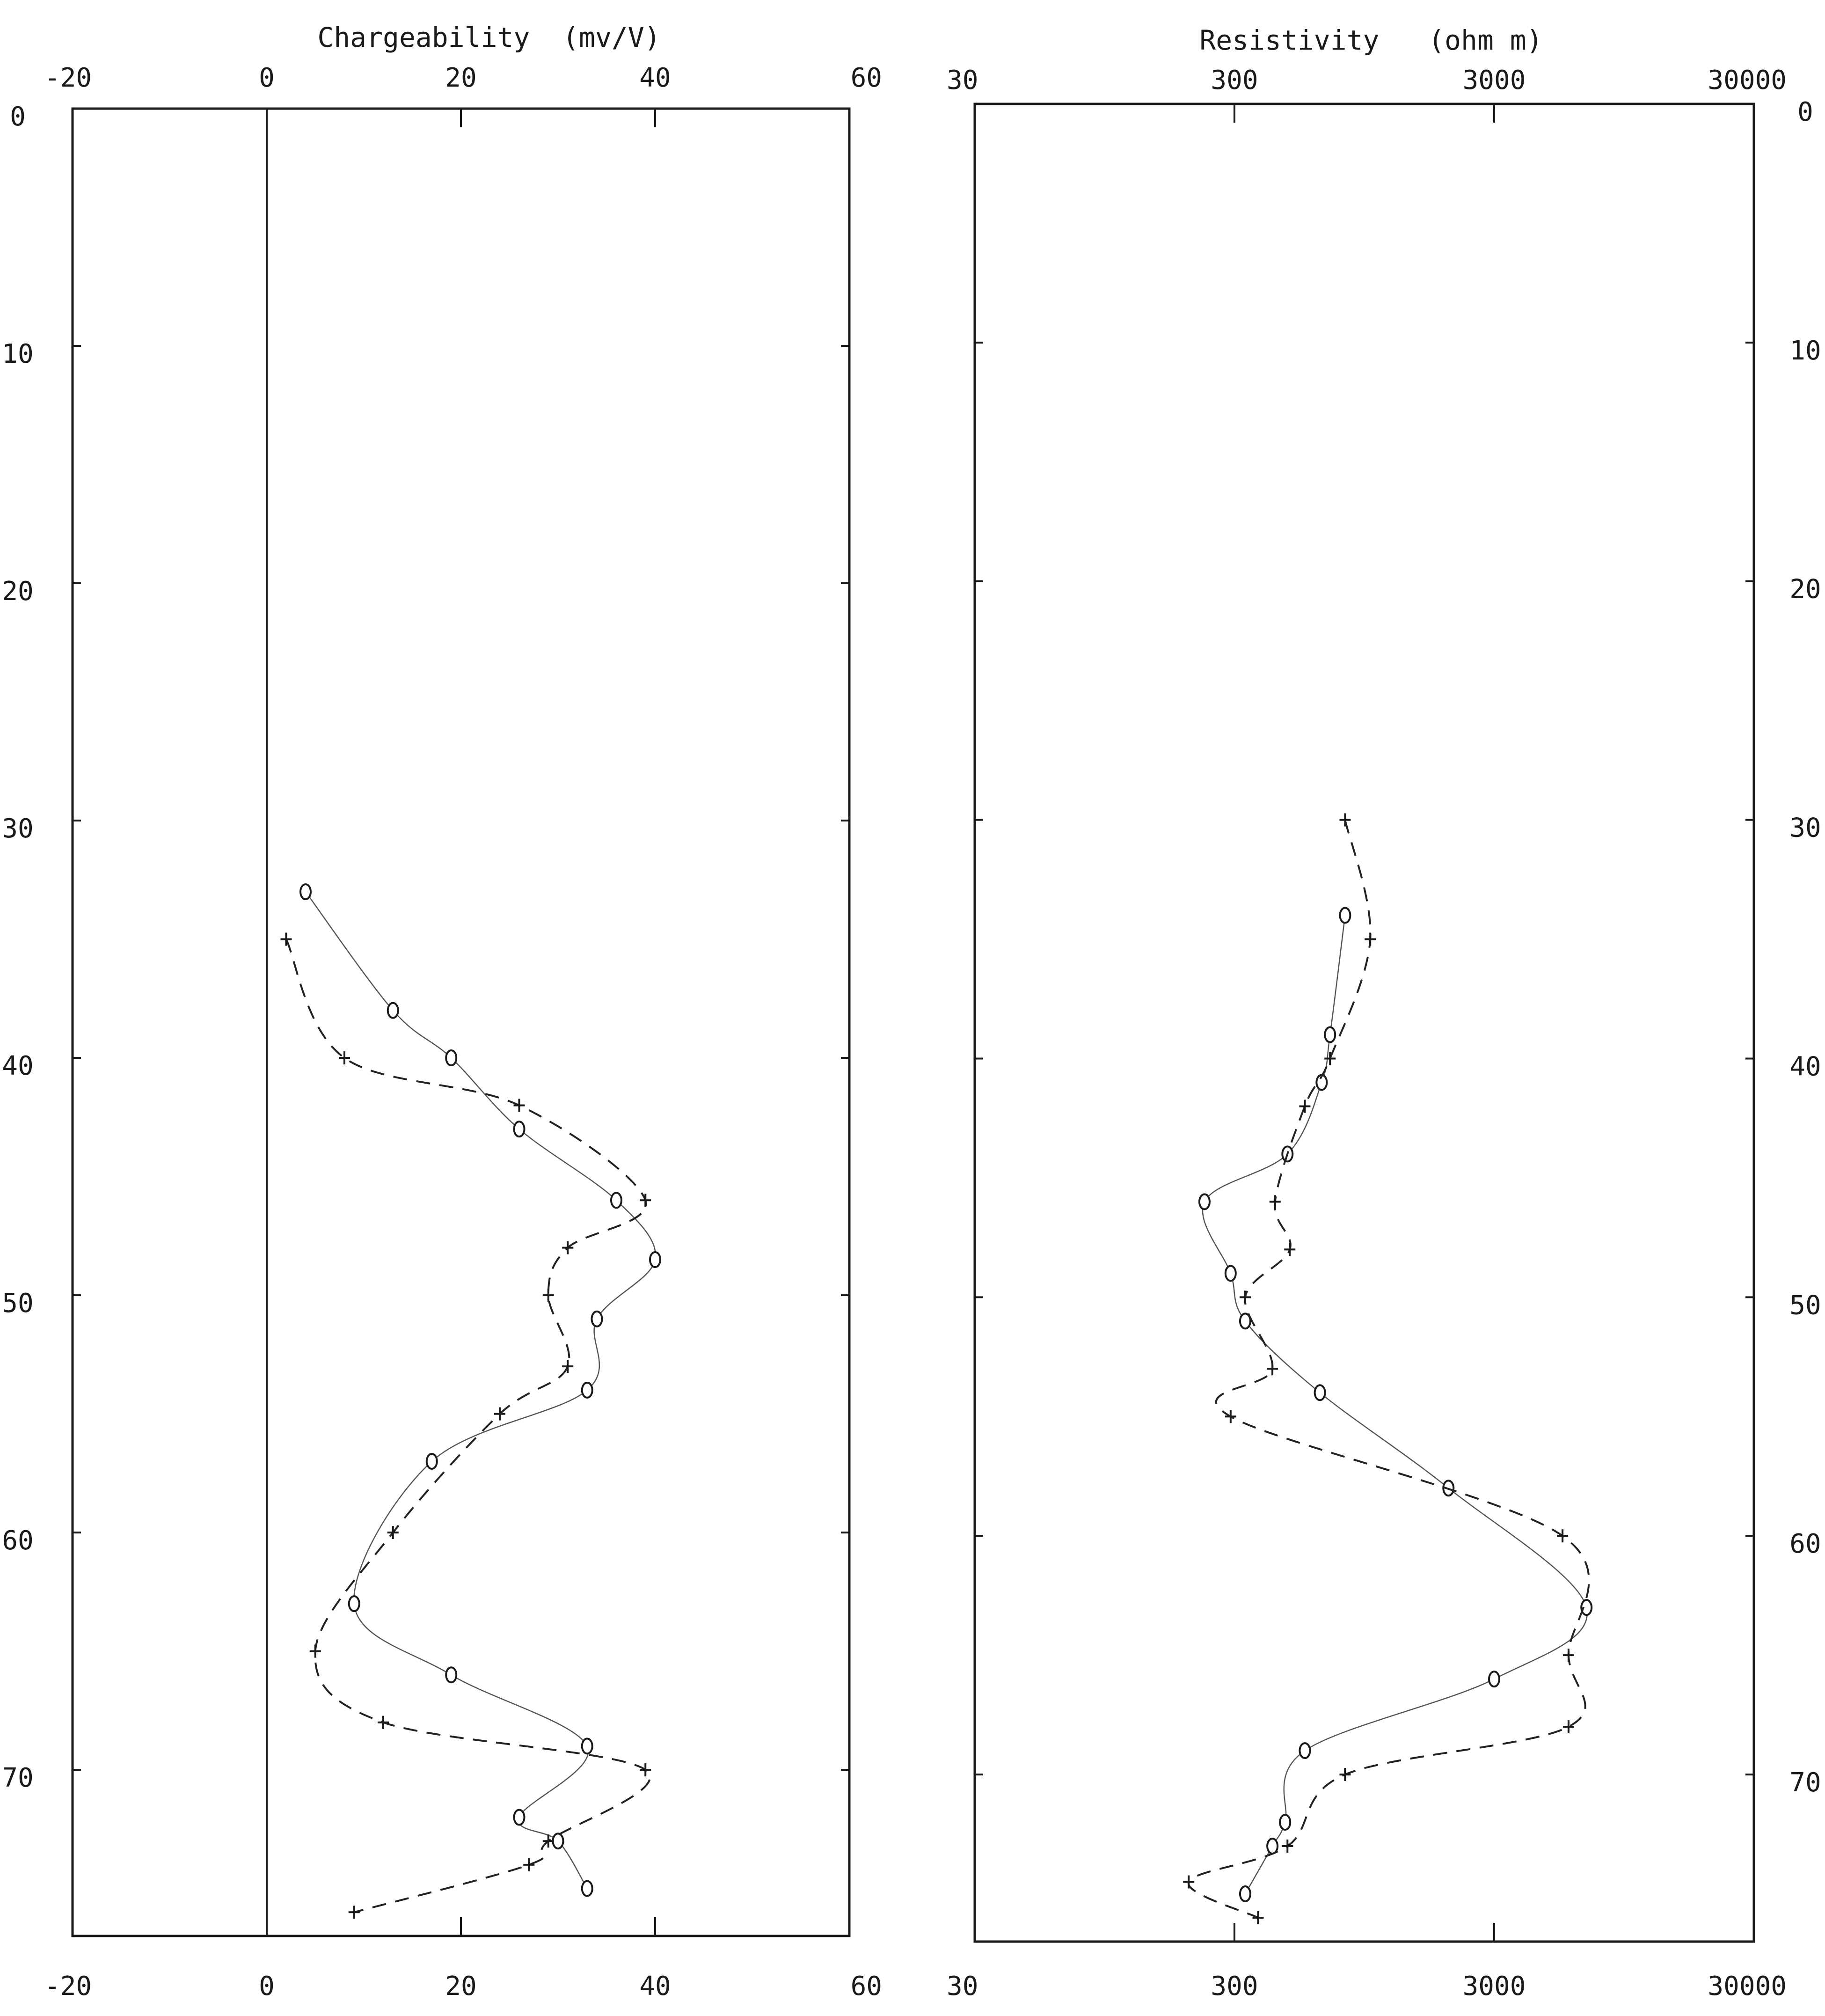 Image resolution: width=1825 pixels, height=2016 pixels. I want to click on x-tick-label-top: 3000, so click(1495, 80).